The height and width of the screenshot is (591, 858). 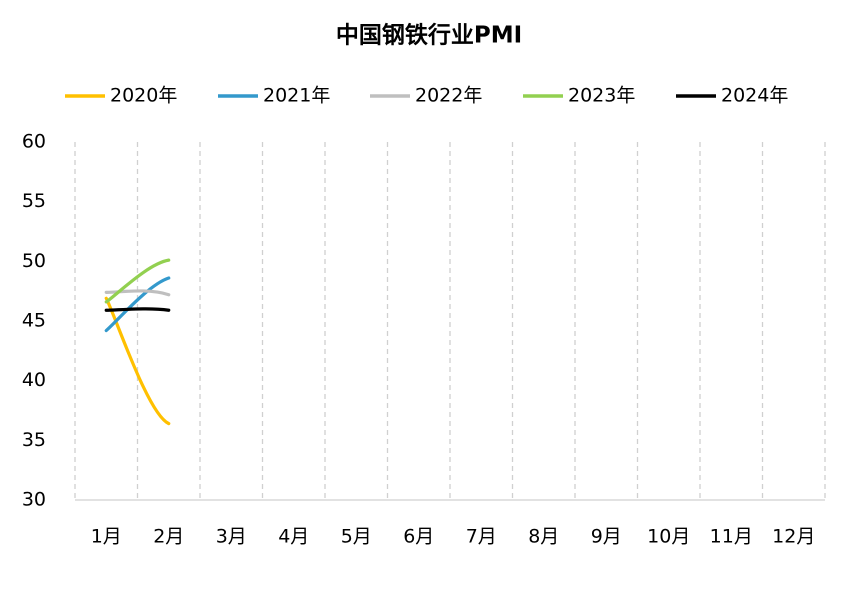 What do you see at coordinates (601, 96) in the screenshot?
I see `legend-label: 2023年` at bounding box center [601, 96].